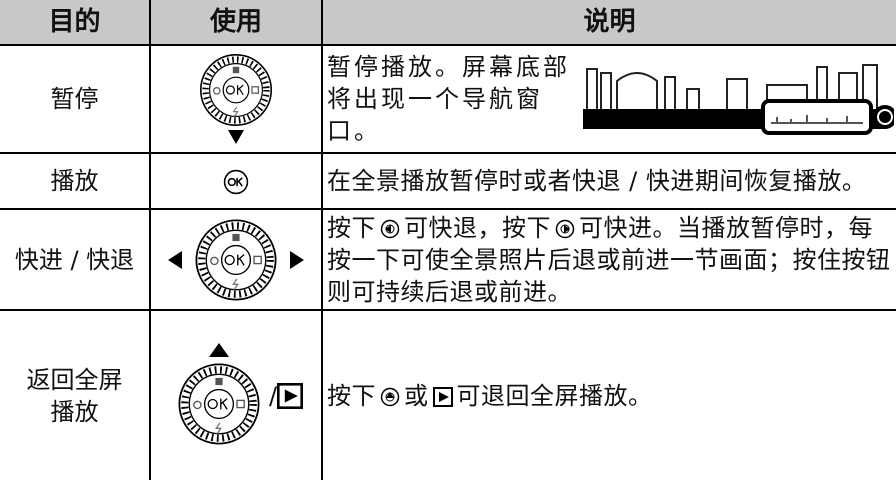 This screenshot has width=896, height=495. What do you see at coordinates (390, 396) in the screenshot?
I see `up-button-icon` at bounding box center [390, 396].